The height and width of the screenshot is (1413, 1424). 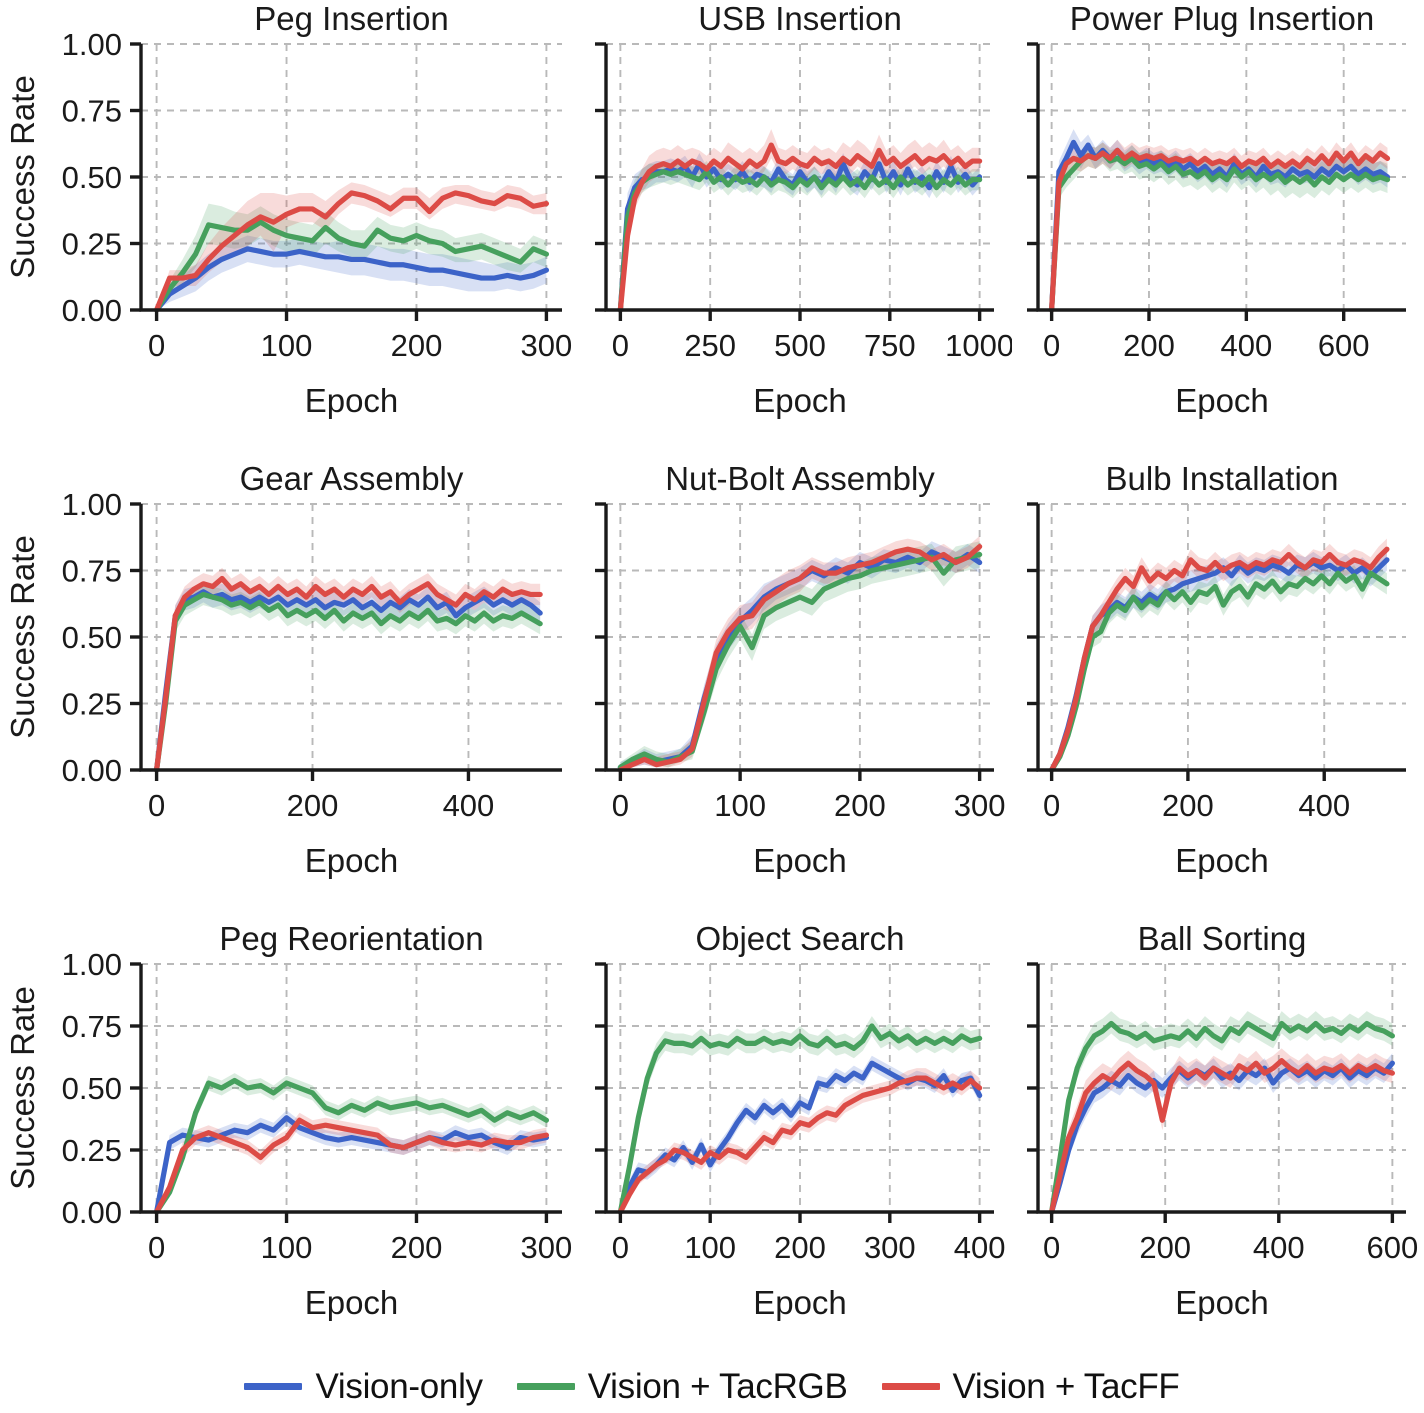 I want to click on panel-title: Peg Reorientation, so click(x=351, y=938).